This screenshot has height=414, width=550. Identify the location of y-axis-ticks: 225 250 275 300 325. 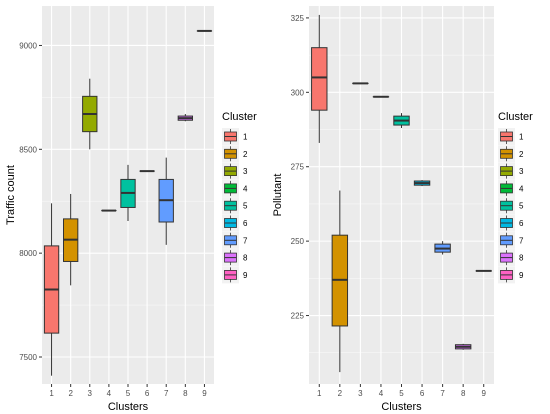
(300, 167).